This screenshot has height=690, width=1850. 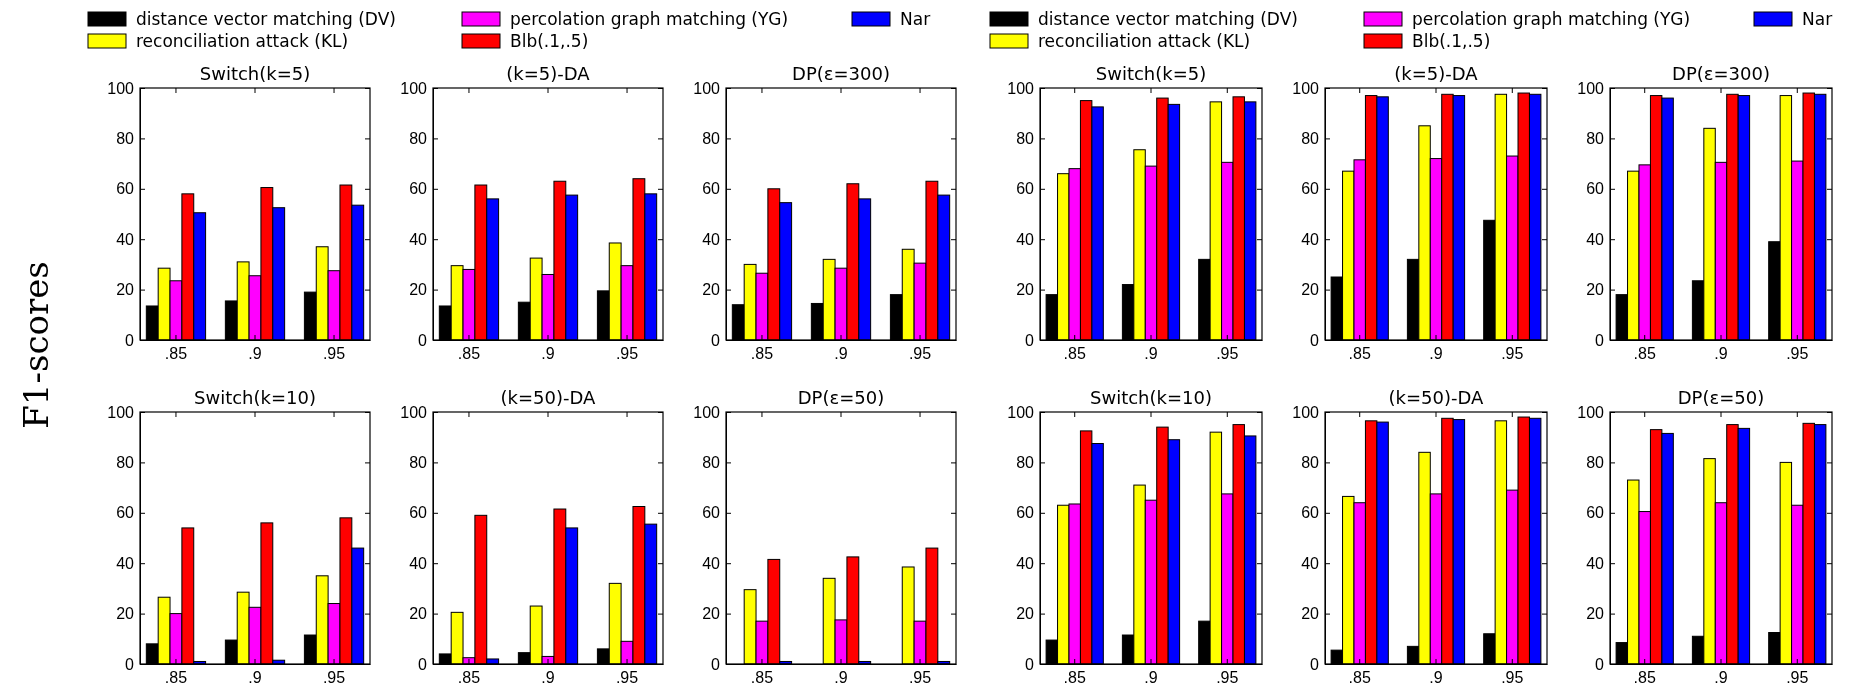 What do you see at coordinates (266, 19) in the screenshot?
I see `legend-label: distance vector matching (DV)` at bounding box center [266, 19].